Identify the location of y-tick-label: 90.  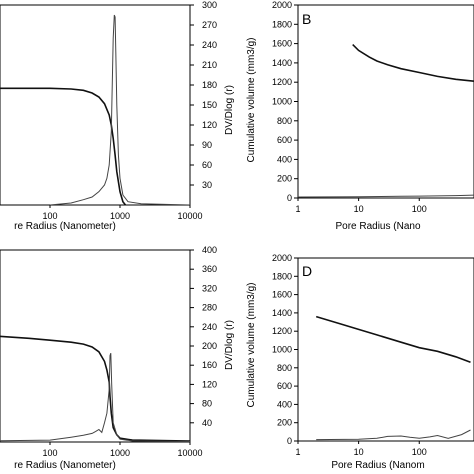
(207, 145).